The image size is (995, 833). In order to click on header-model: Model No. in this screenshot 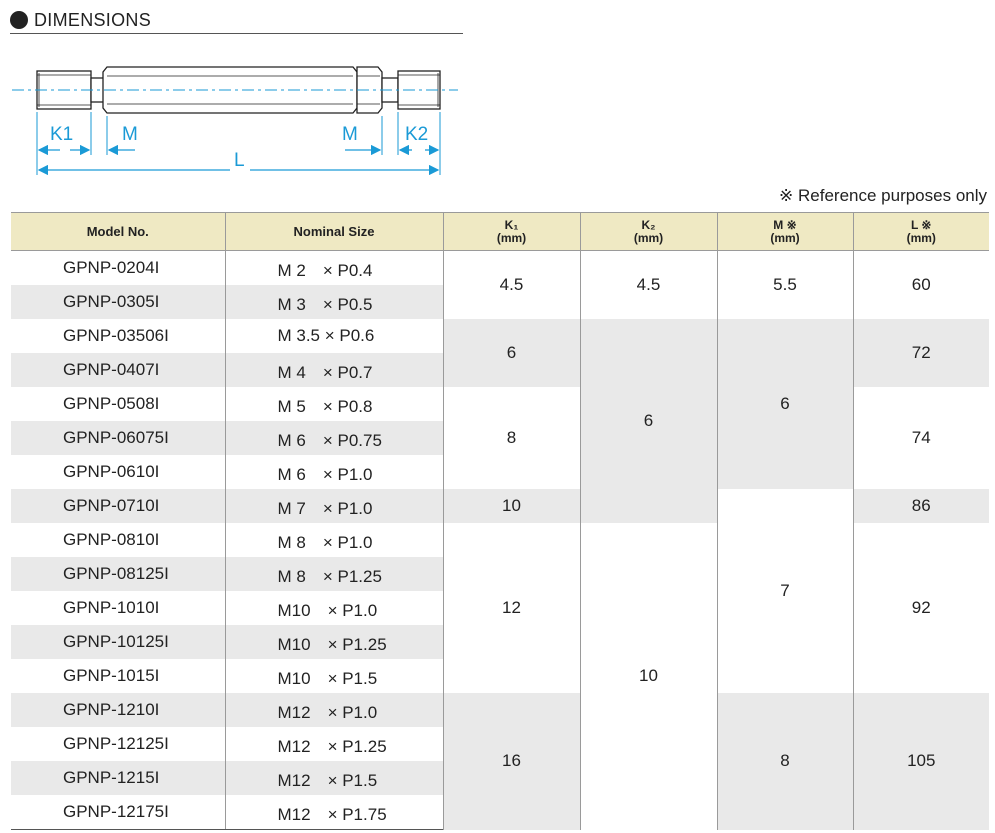, I will do `click(118, 231)`.